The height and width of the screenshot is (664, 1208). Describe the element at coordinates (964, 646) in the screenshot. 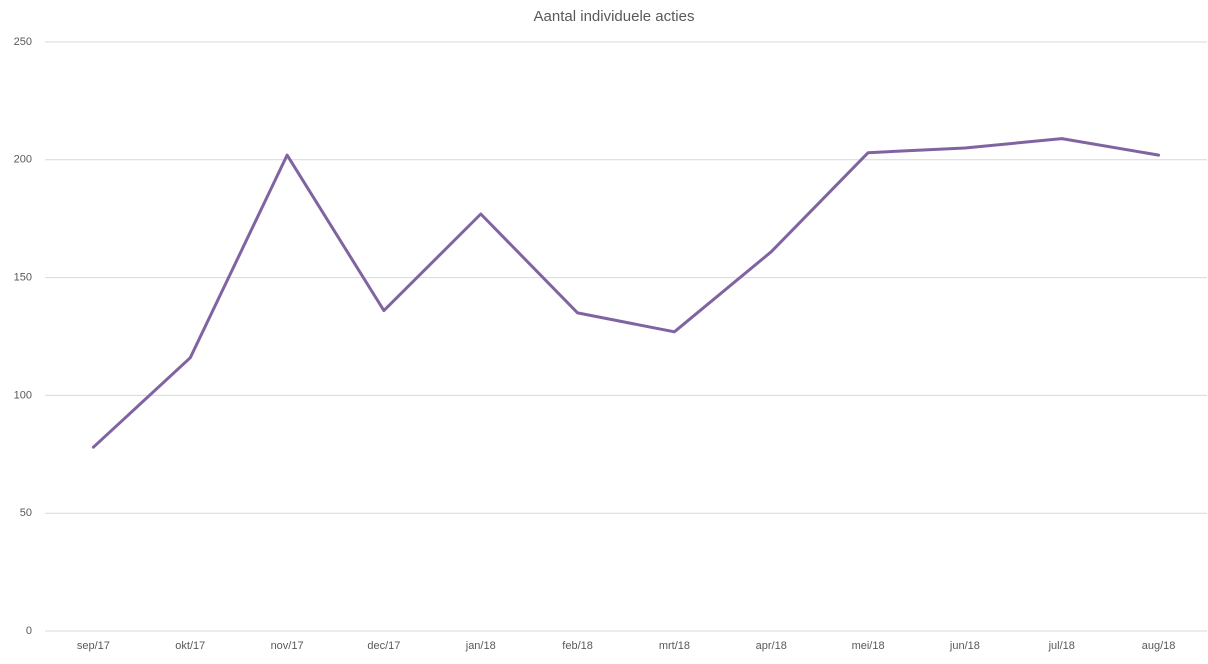

I see `x-tick-label: jun/18` at that location.